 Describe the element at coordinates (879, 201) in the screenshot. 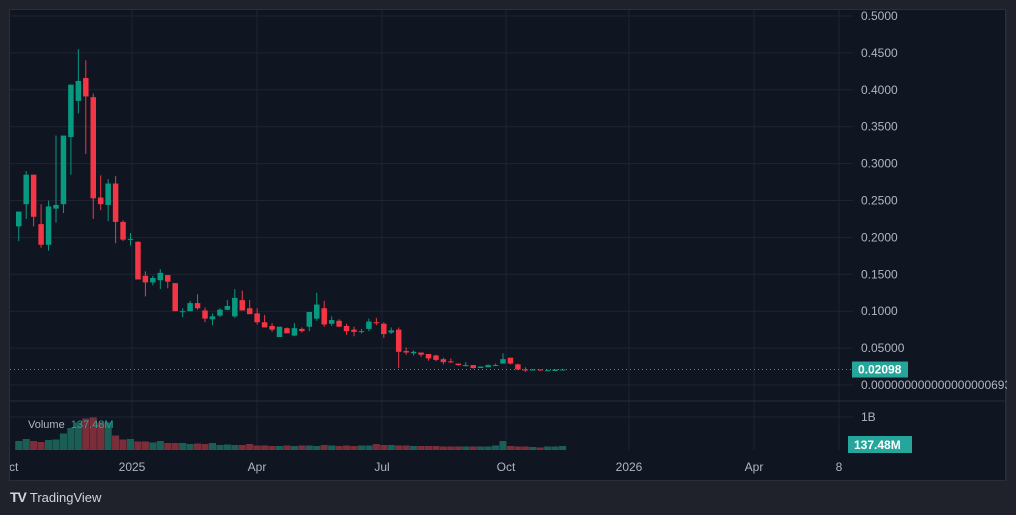

I see `price-tick: 0.2500` at that location.